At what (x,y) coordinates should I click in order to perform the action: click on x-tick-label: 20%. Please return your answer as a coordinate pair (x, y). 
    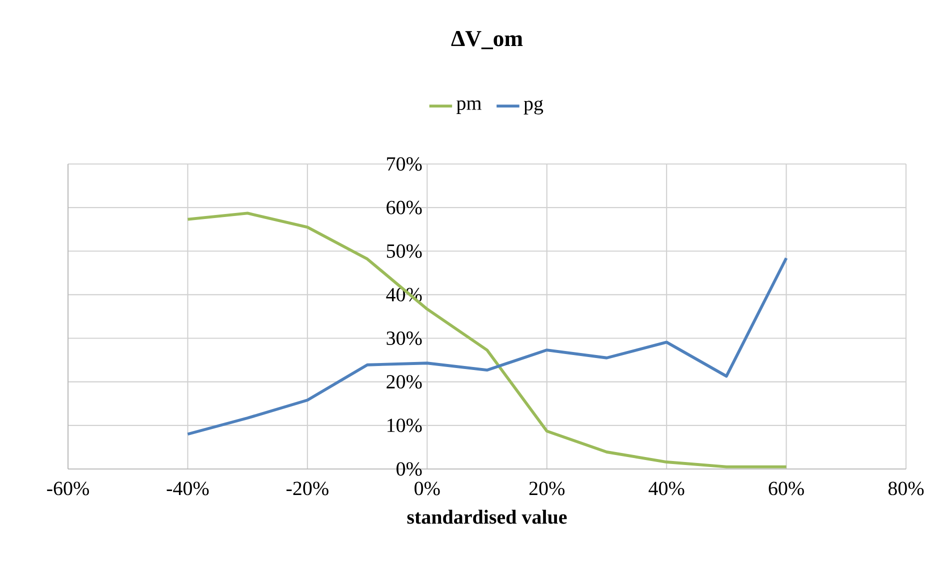
    Looking at the image, I should click on (547, 489).